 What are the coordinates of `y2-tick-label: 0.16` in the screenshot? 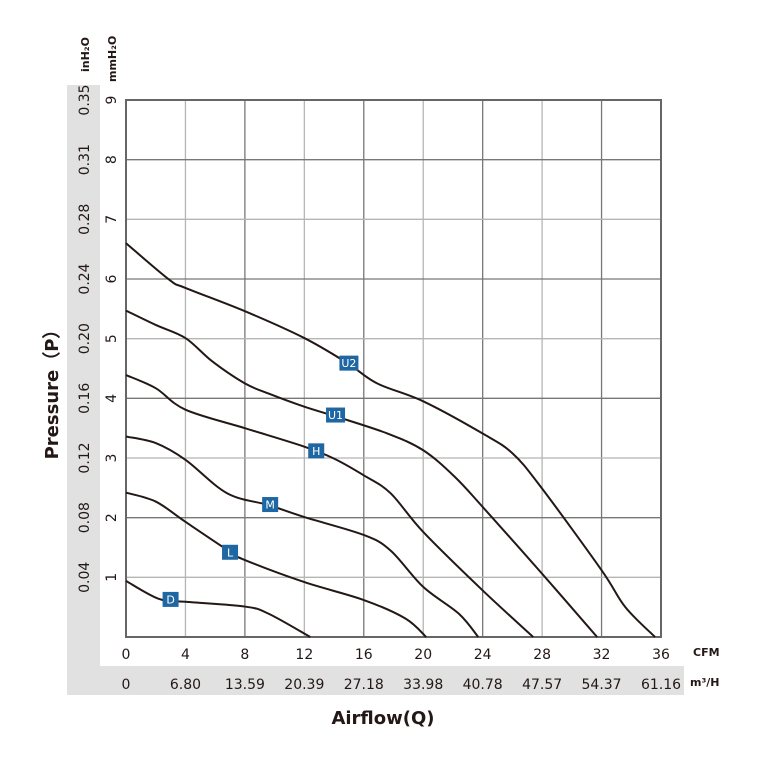 It's located at (85, 398).